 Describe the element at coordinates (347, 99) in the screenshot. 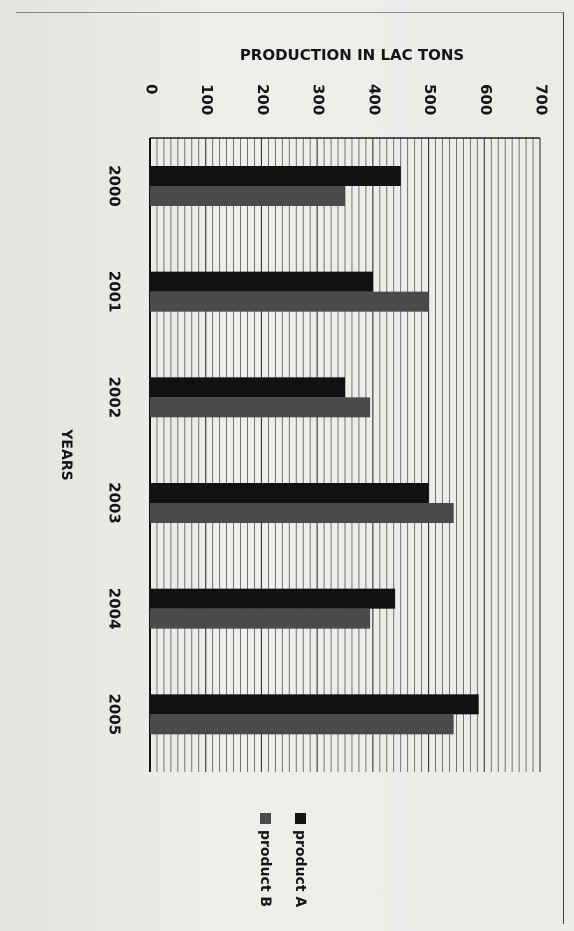

I see `value-ticks: 0 100 200 300 400 500 600 700` at that location.